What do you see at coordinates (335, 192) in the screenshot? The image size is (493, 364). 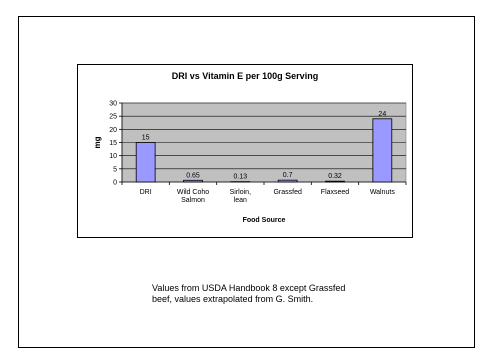 I see `x-tick-label: Flaxseed` at bounding box center [335, 192].